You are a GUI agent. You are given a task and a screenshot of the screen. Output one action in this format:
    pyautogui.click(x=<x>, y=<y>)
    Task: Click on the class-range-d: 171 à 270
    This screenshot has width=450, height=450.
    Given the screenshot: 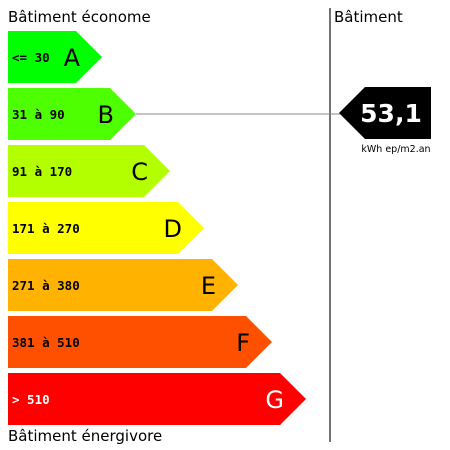 What is the action you would take?
    pyautogui.click(x=46, y=228)
    